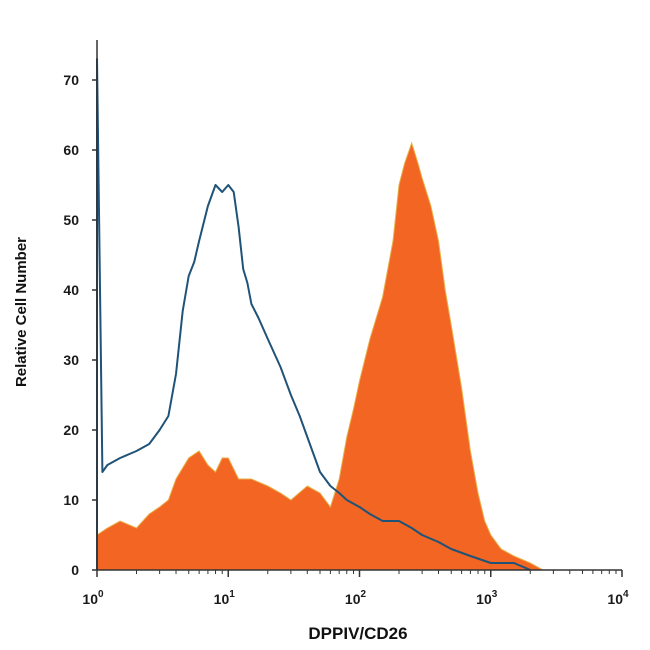  I want to click on y-tick-label: 50, so click(71, 220).